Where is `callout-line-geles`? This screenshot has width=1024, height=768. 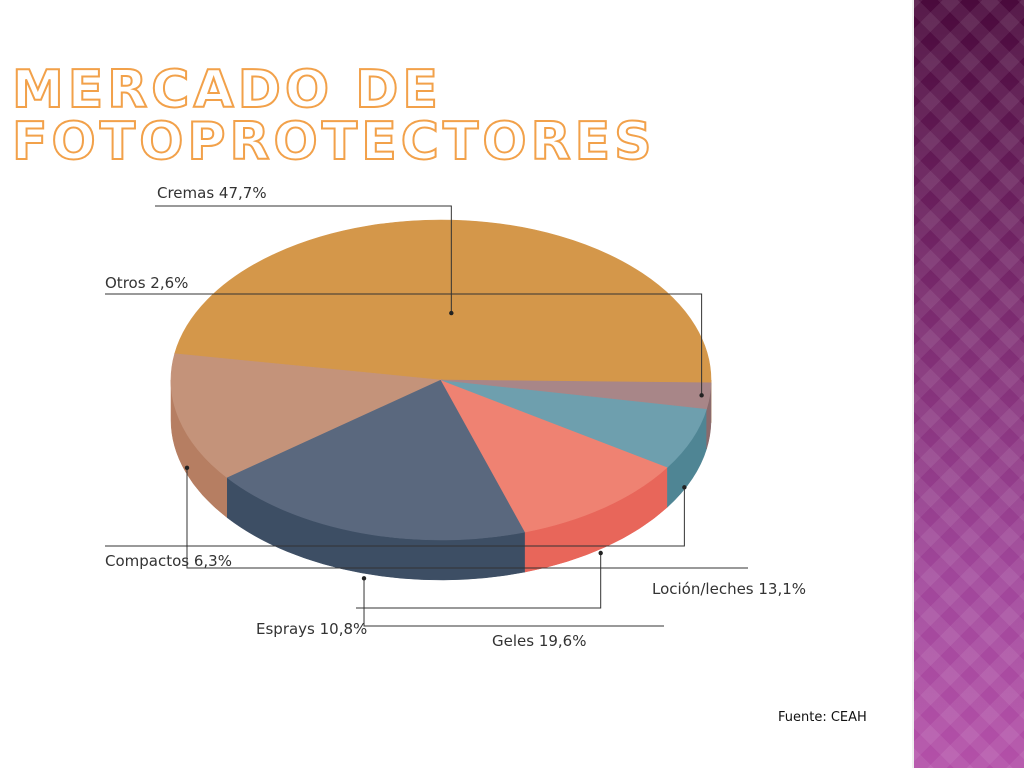 callout-line-geles is located at coordinates (513, 602).